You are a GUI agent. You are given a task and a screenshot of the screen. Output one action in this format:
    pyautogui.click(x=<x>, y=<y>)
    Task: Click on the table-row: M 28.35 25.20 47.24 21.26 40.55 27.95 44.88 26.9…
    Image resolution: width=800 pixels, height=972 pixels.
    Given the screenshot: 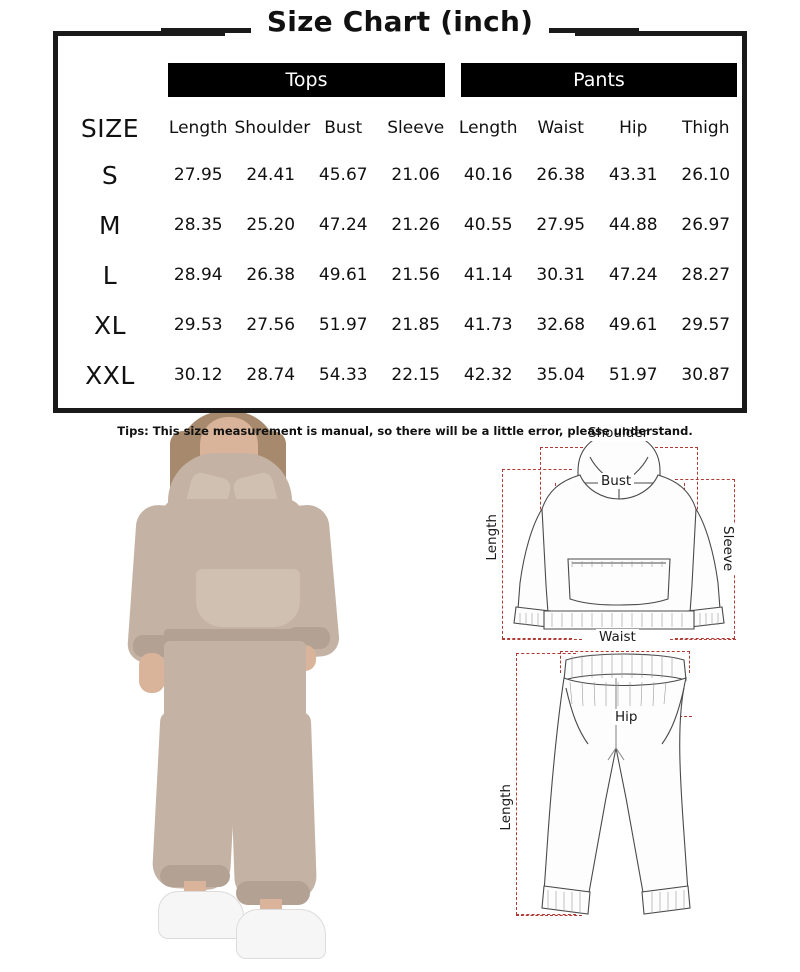 What is the action you would take?
    pyautogui.click(x=400, y=225)
    